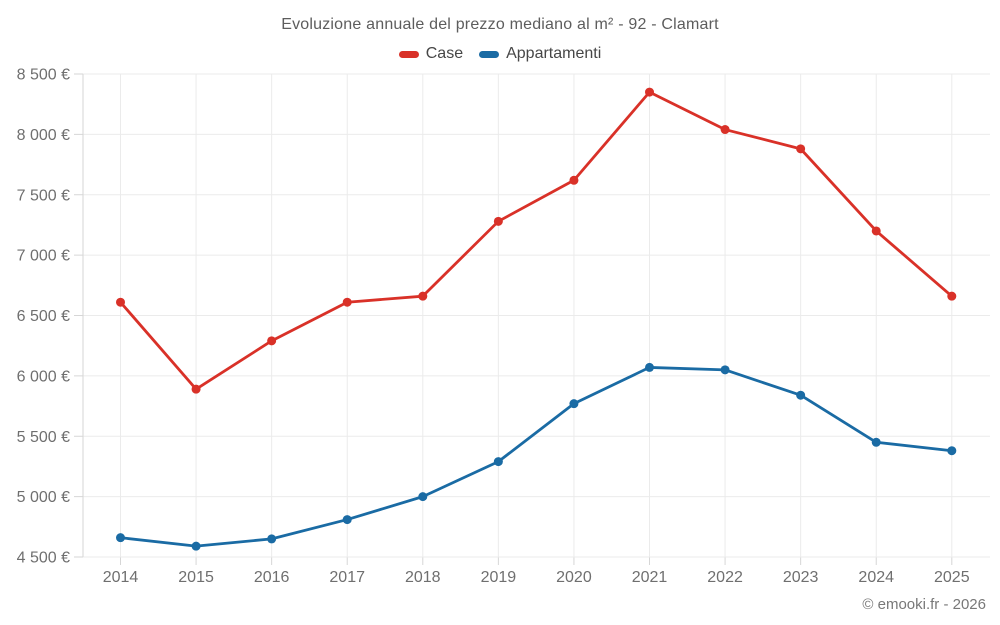 The height and width of the screenshot is (625, 1000). Describe the element at coordinates (725, 130) in the screenshot. I see `data-point-case-2022` at that location.